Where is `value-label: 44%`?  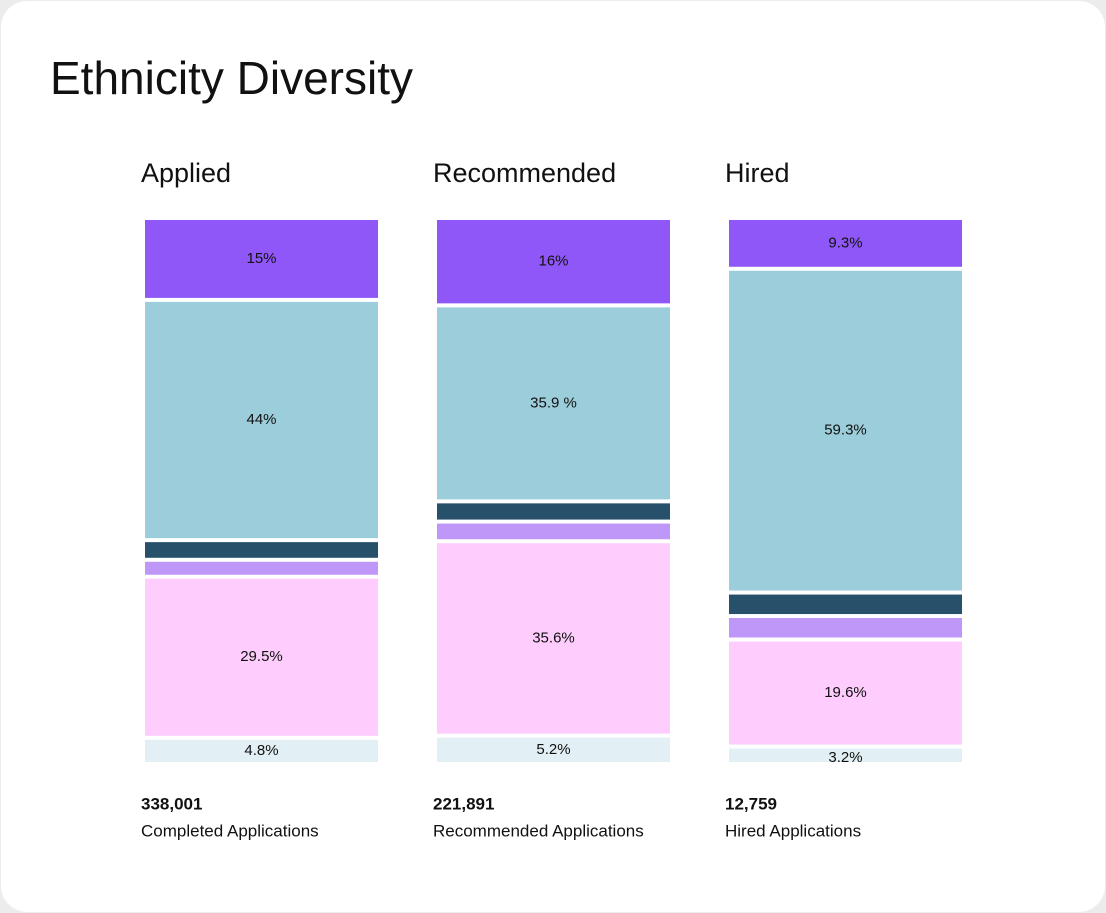
value-label: 44% is located at coordinates (261, 419).